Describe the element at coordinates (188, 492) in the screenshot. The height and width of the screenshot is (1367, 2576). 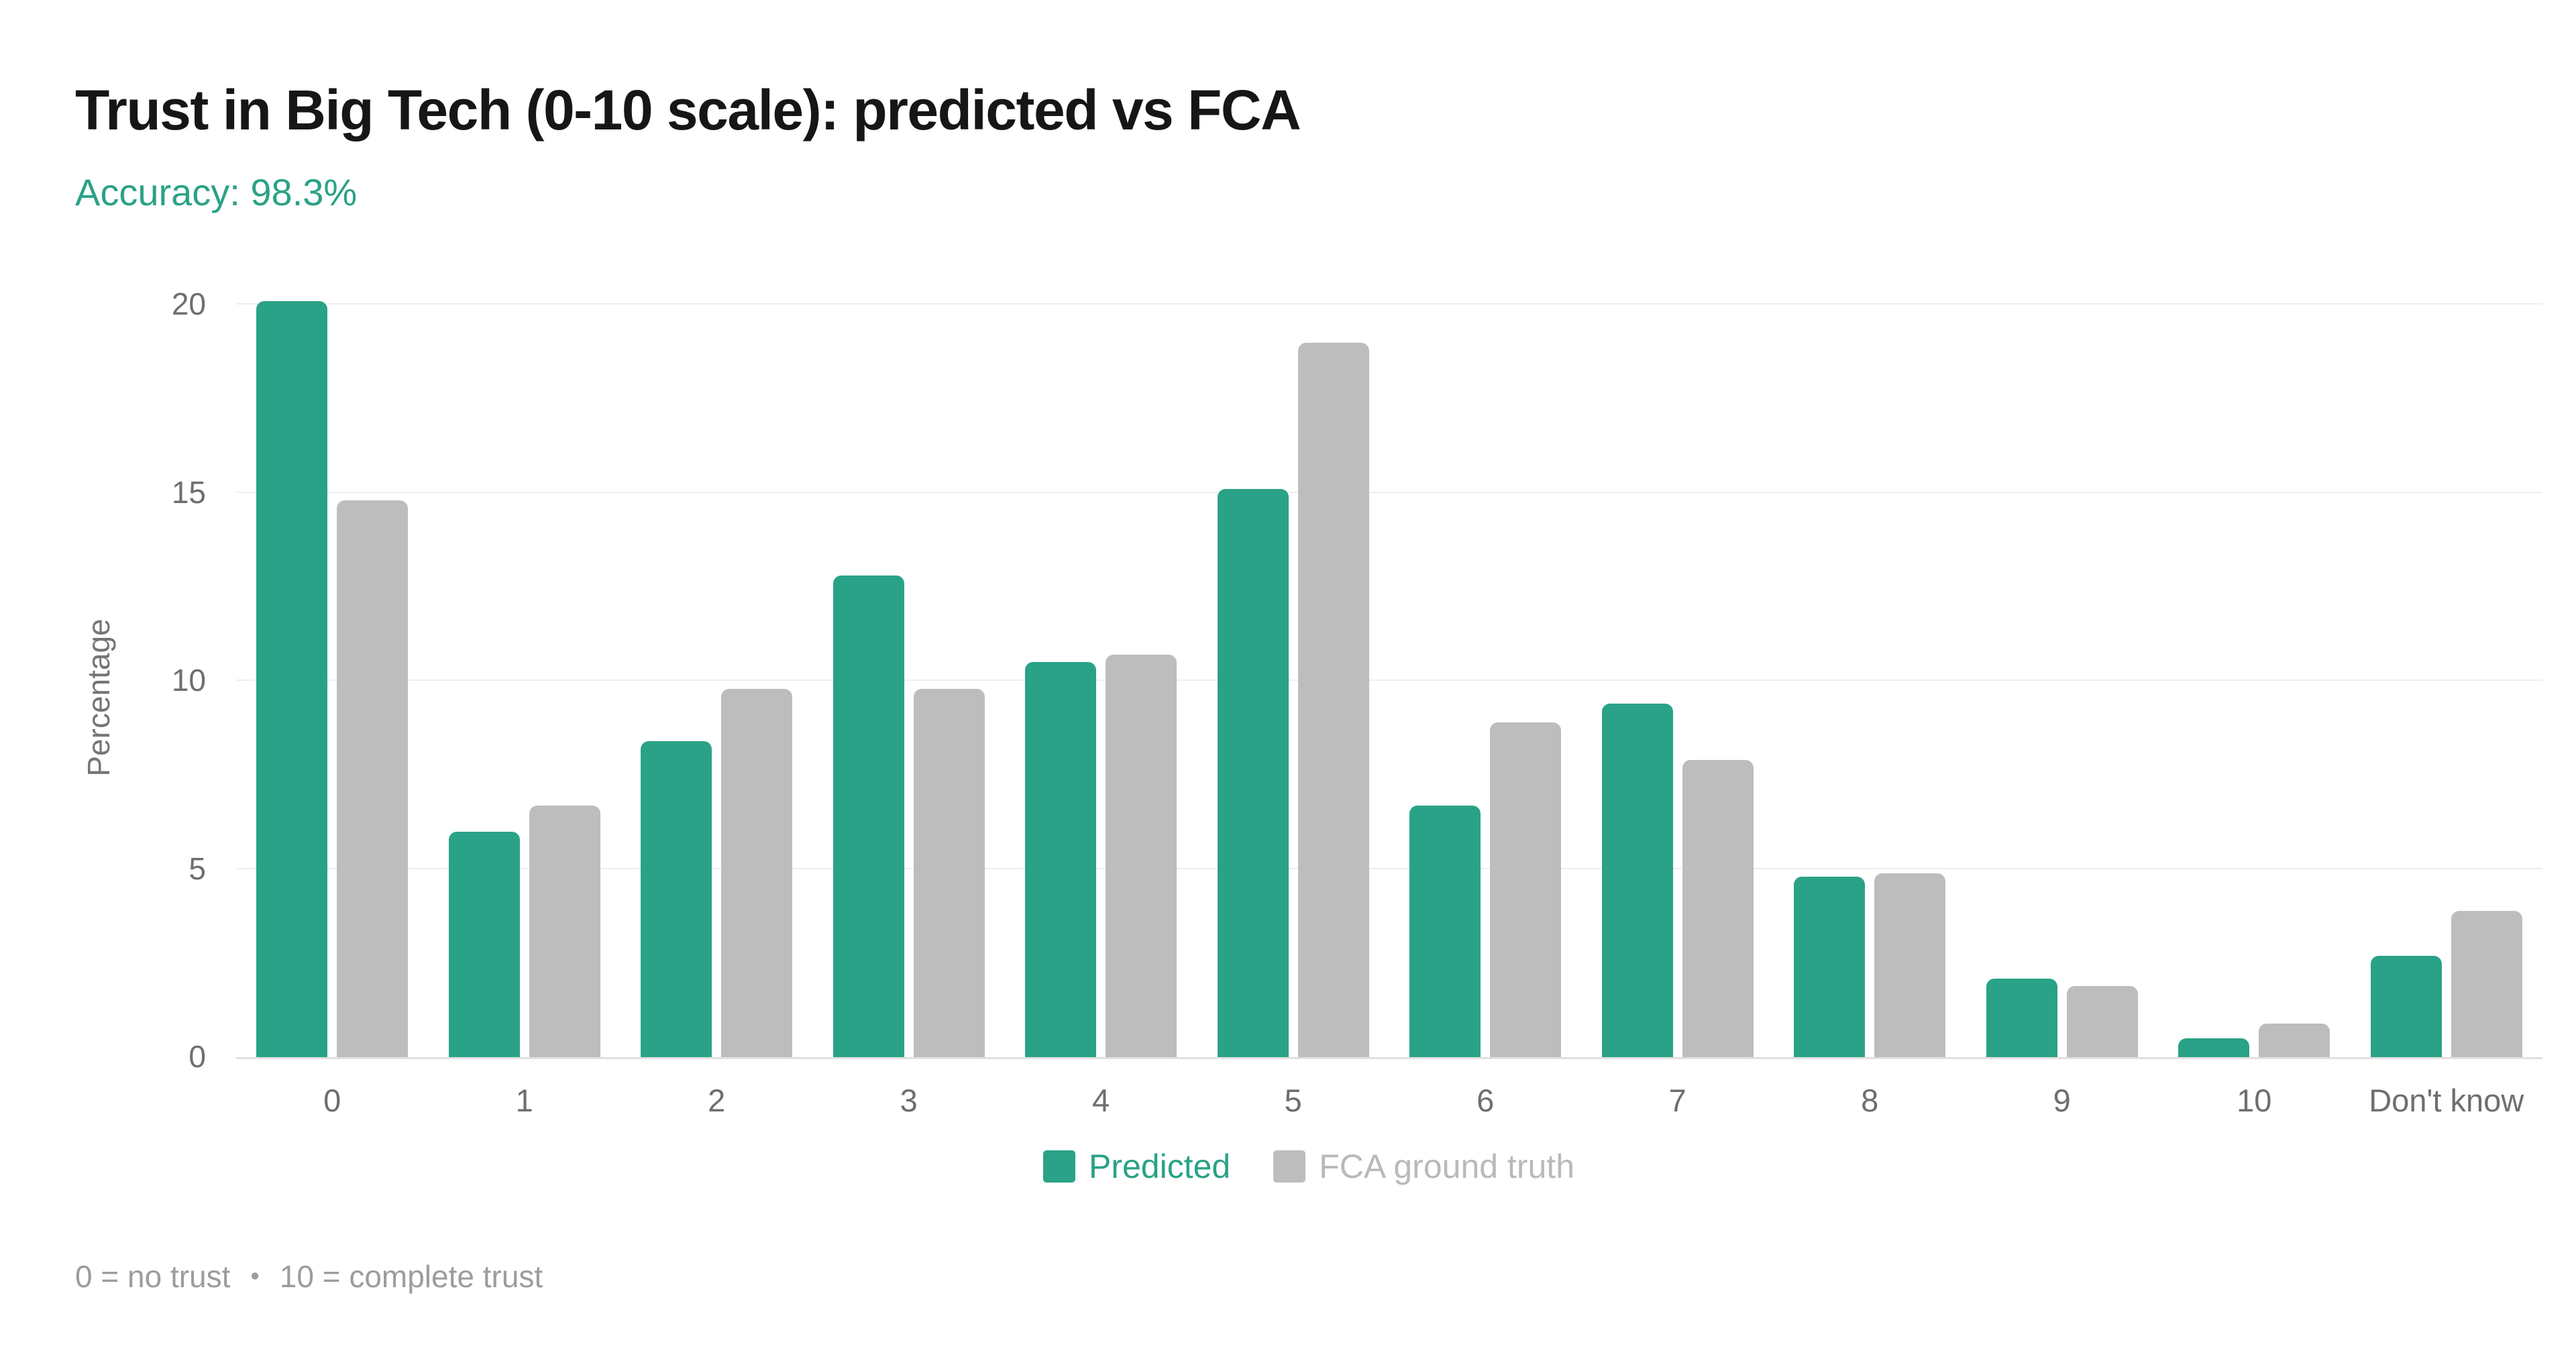
I see `y-tick-label-15: 15` at that location.